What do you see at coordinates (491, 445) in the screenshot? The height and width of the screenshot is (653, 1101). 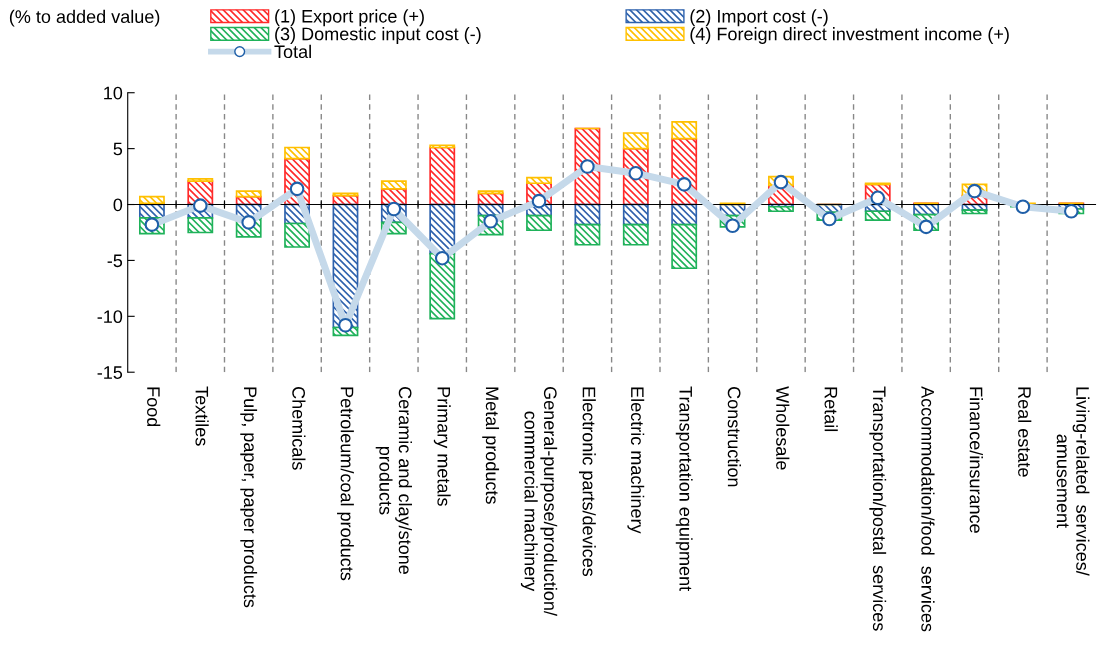 I see `x-tick-label: Metal products` at bounding box center [491, 445].